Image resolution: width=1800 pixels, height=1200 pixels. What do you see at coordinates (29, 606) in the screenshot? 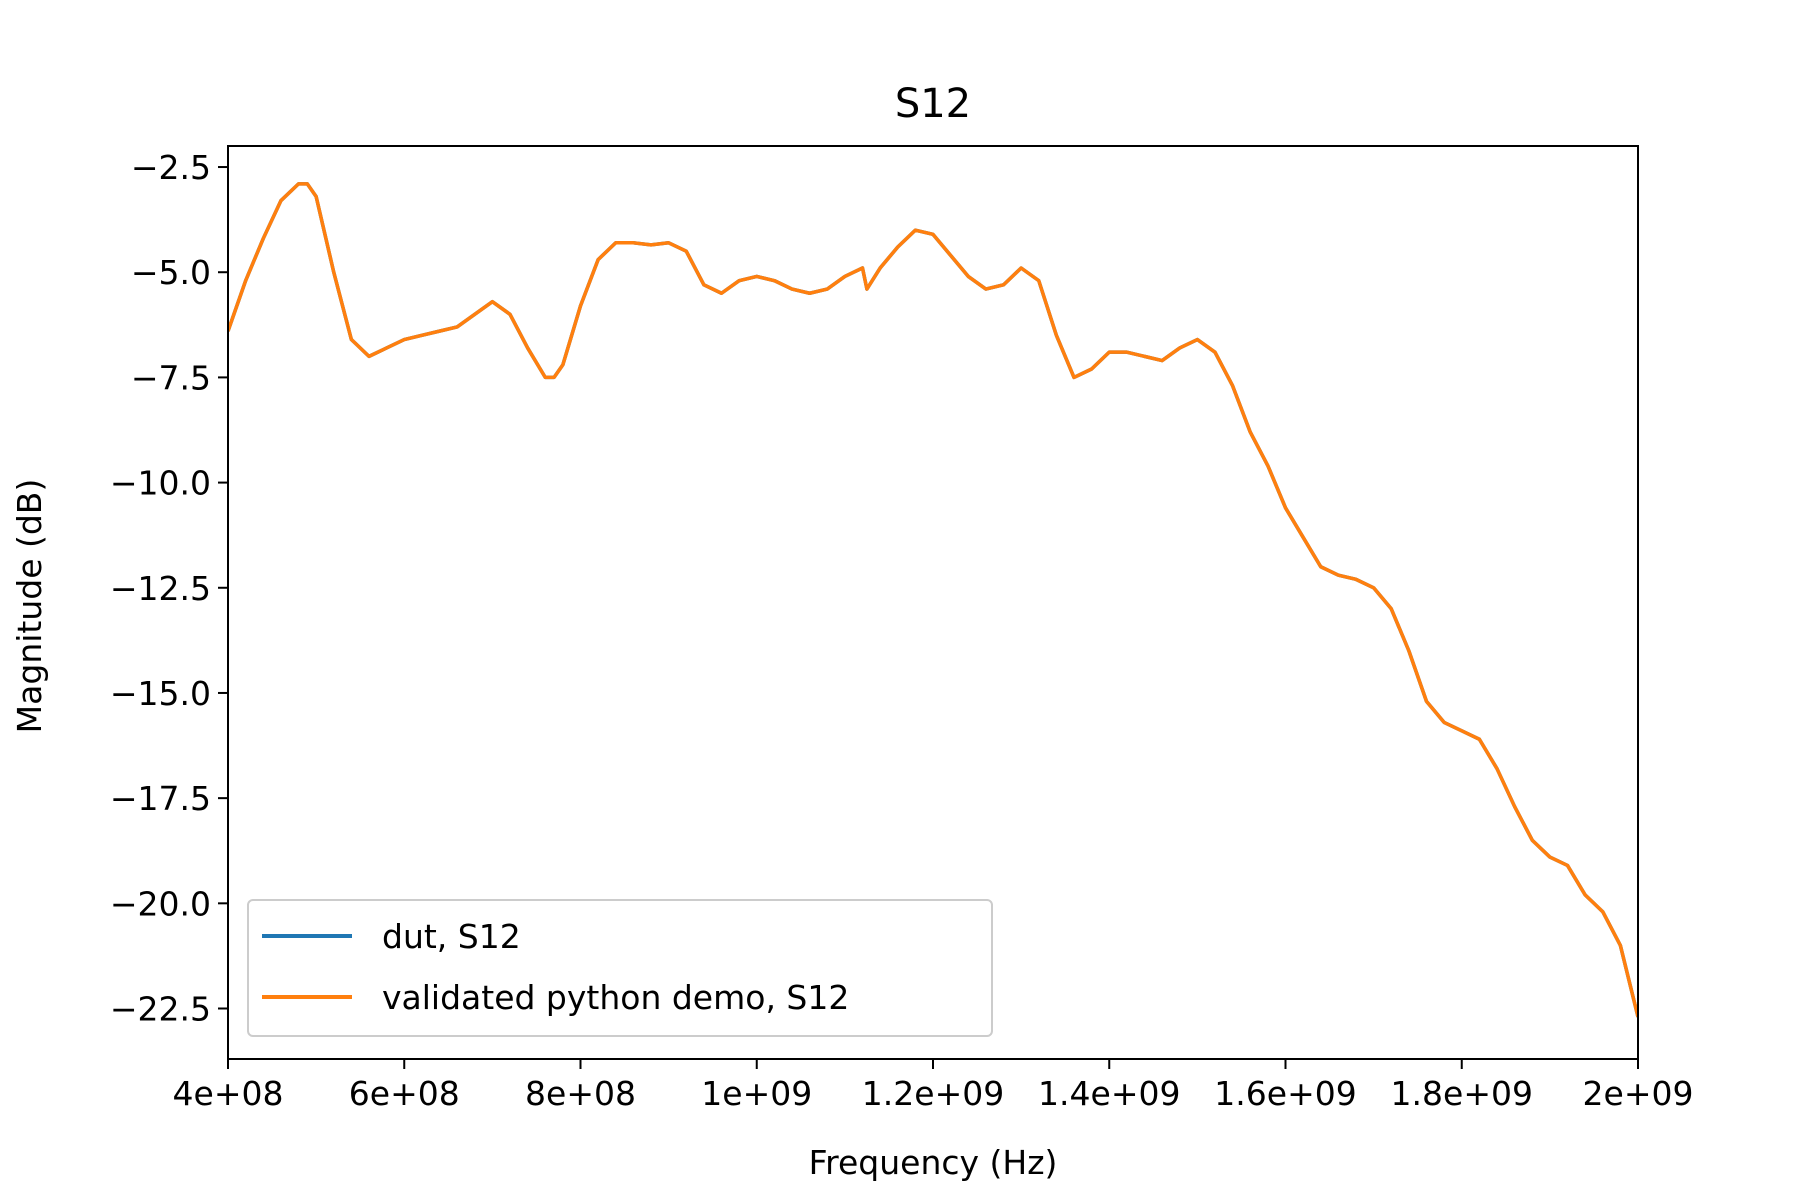
I see `y-axis-label: Magnitude (dB)` at bounding box center [29, 606].